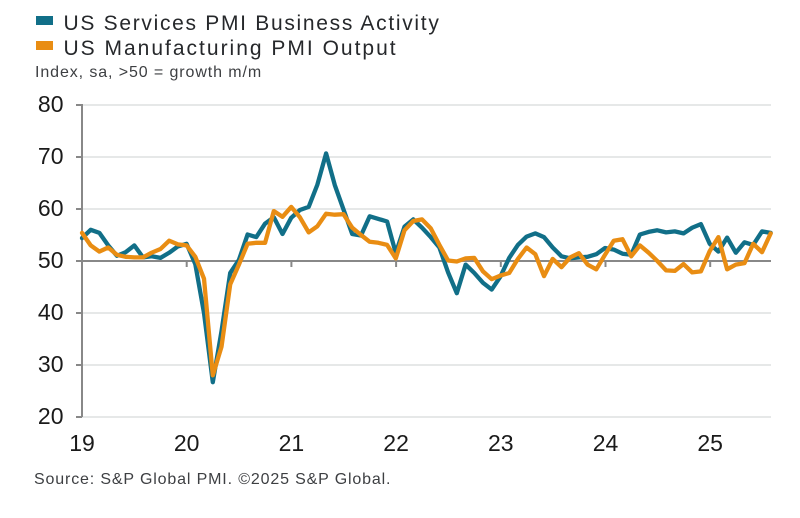 This screenshot has width=800, height=518. I want to click on svg-text: 22, so click(396, 443).